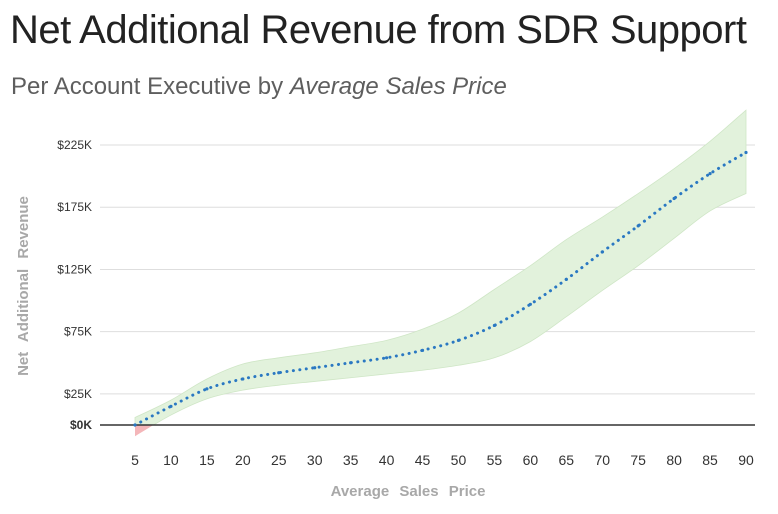 This screenshot has width=778, height=514. What do you see at coordinates (74, 207) in the screenshot?
I see `y-tick-label: $175K` at bounding box center [74, 207].